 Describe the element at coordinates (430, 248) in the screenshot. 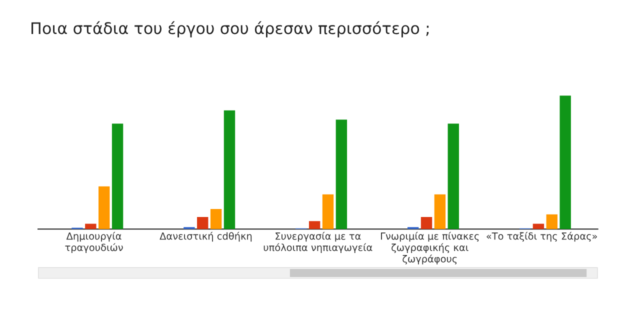

I see `x-tick-label: Γνωριμία με πίνακες ζωγραφικής και ζωγράφους` at that location.